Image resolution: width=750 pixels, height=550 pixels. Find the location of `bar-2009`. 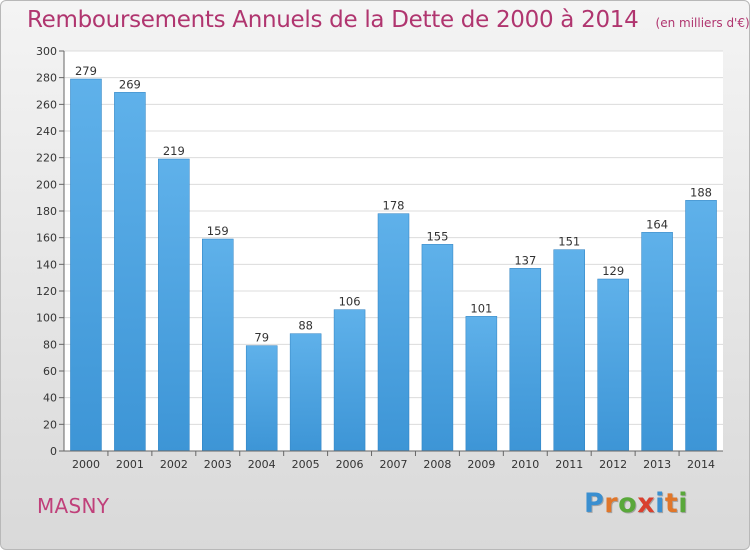

bar-2009 is located at coordinates (481, 384).